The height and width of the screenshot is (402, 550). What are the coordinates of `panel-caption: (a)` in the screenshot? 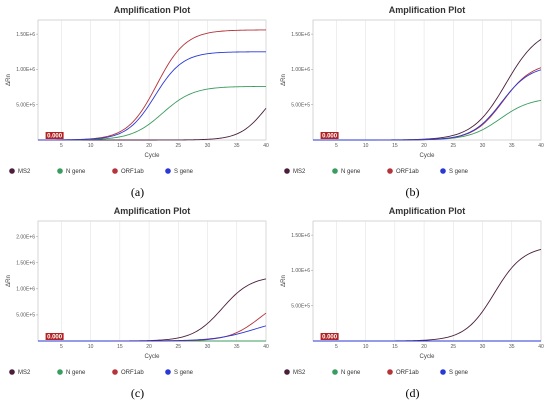 It's located at (137, 192).